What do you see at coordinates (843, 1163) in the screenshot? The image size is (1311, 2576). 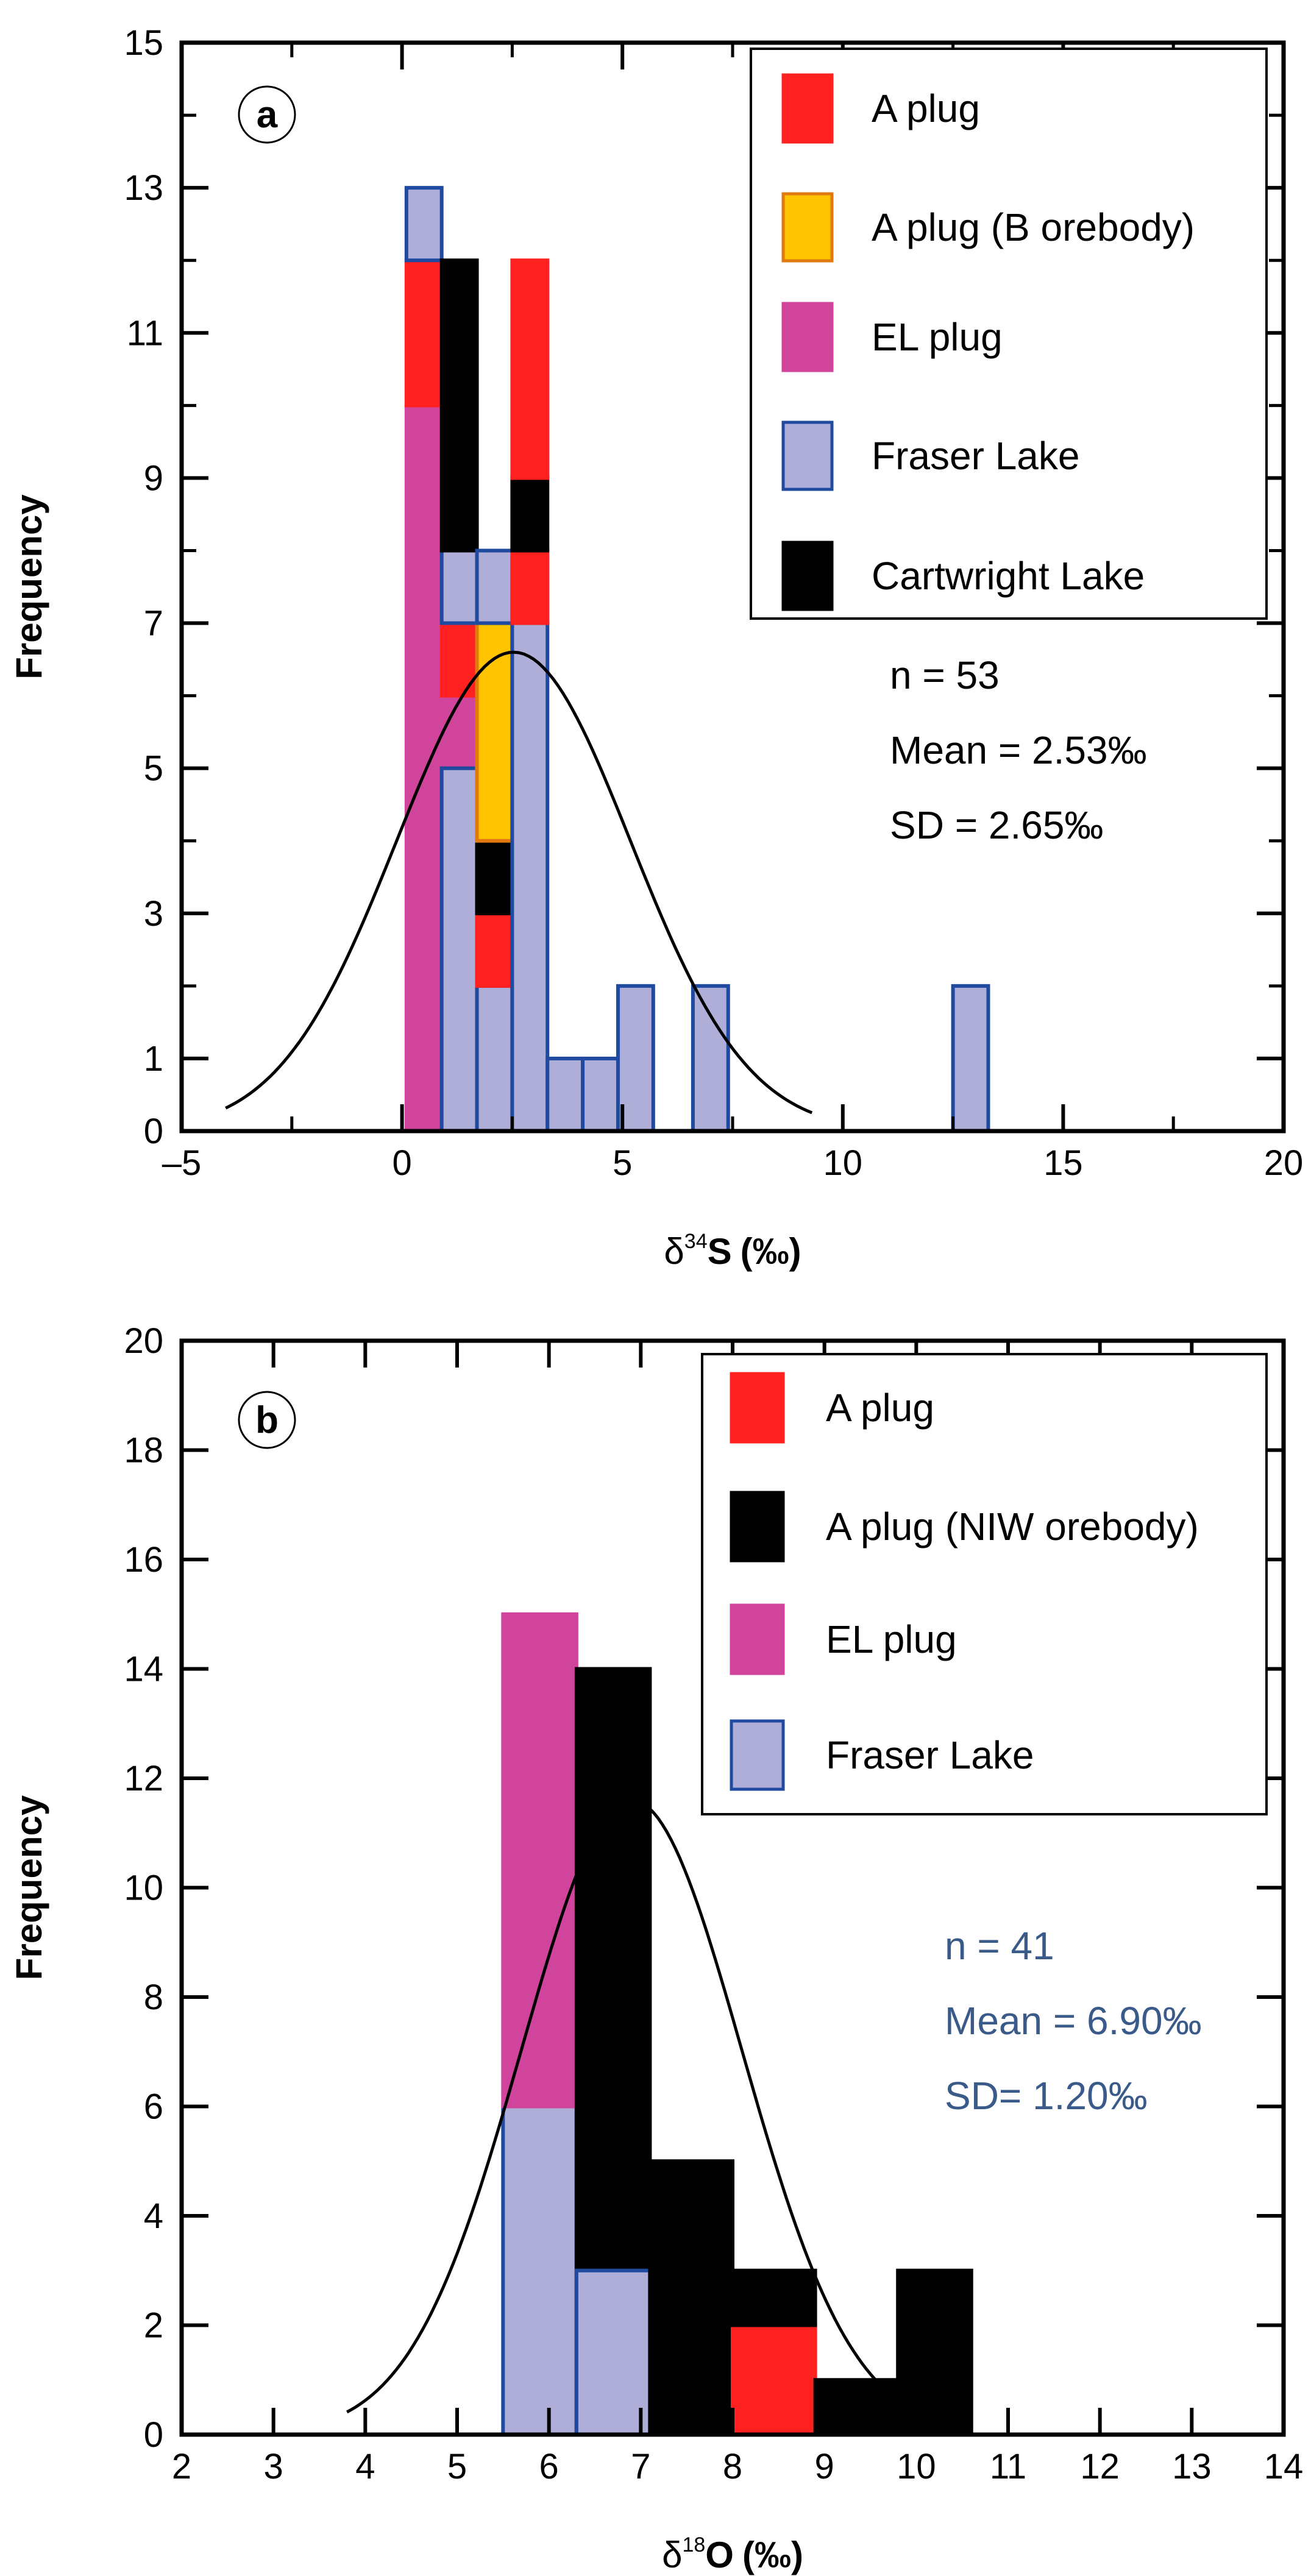 I see `panel-a-x-tick-label: 10` at bounding box center [843, 1163].